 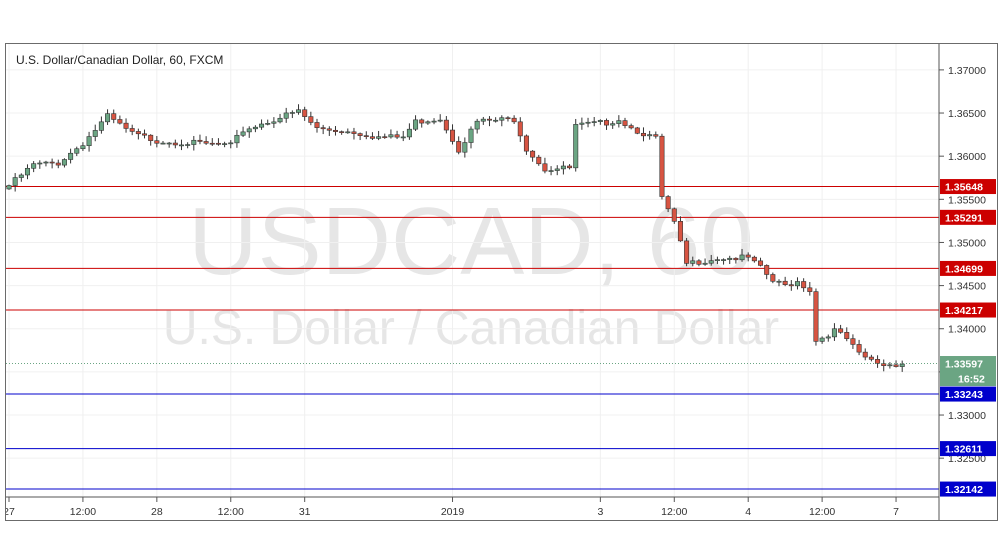 I want to click on y-tick-label: 1.34500, so click(x=967, y=287).